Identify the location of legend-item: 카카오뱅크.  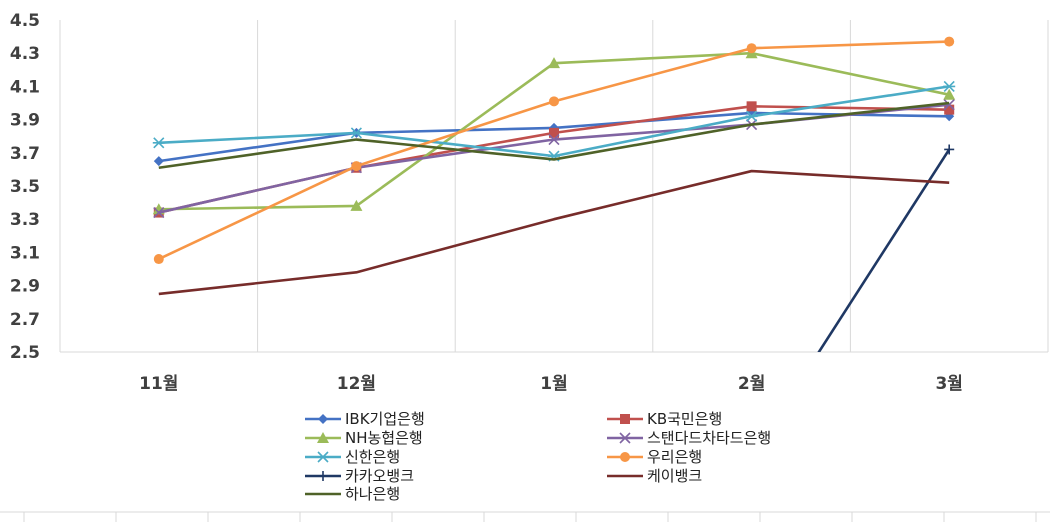
(359, 476).